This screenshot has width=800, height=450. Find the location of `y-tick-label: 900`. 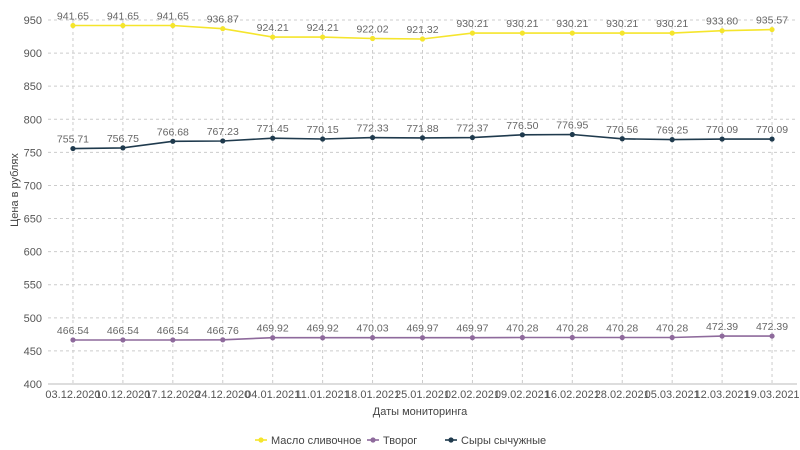

y-tick-label: 900 is located at coordinates (33, 54).